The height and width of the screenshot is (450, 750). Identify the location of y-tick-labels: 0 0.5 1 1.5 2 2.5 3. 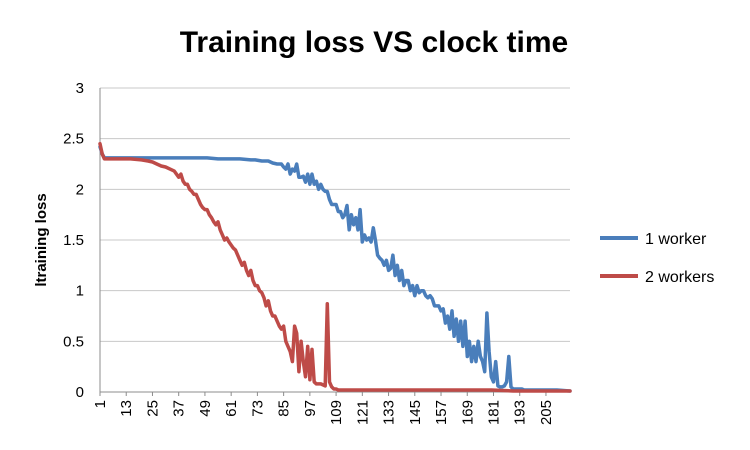
(73, 240).